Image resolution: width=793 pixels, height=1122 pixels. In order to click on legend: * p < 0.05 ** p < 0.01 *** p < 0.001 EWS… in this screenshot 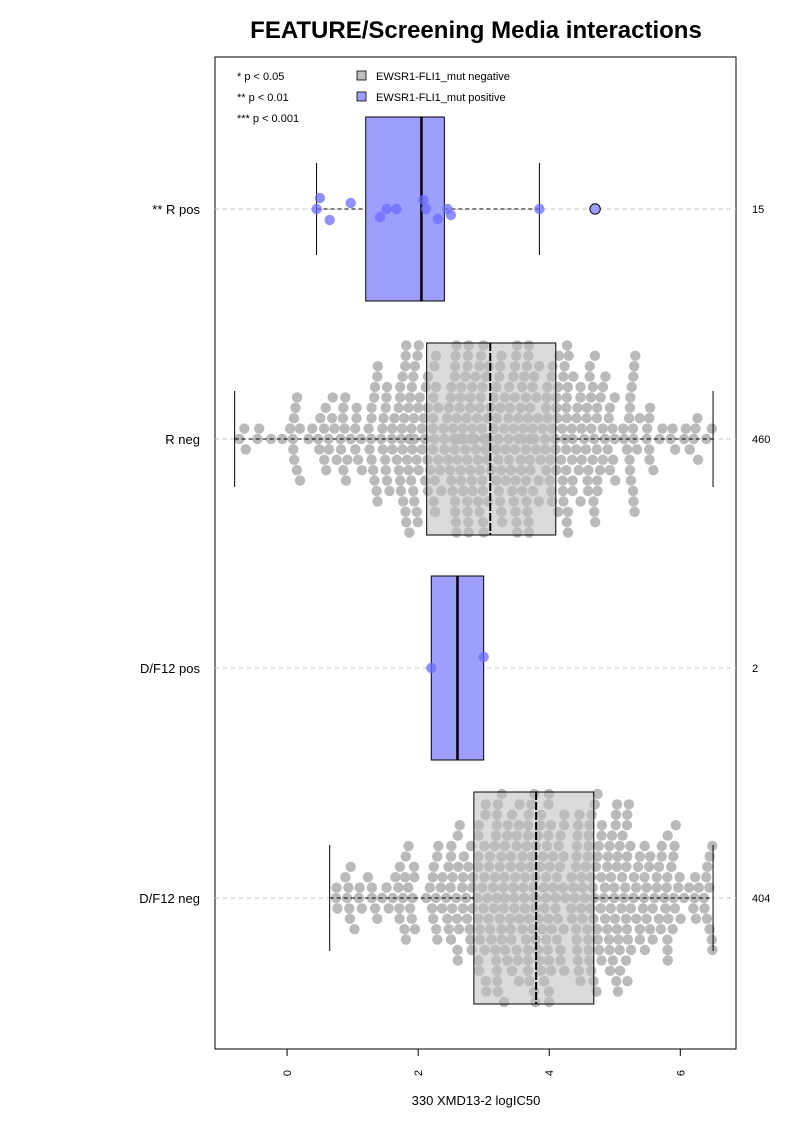, I will do `click(373, 97)`.